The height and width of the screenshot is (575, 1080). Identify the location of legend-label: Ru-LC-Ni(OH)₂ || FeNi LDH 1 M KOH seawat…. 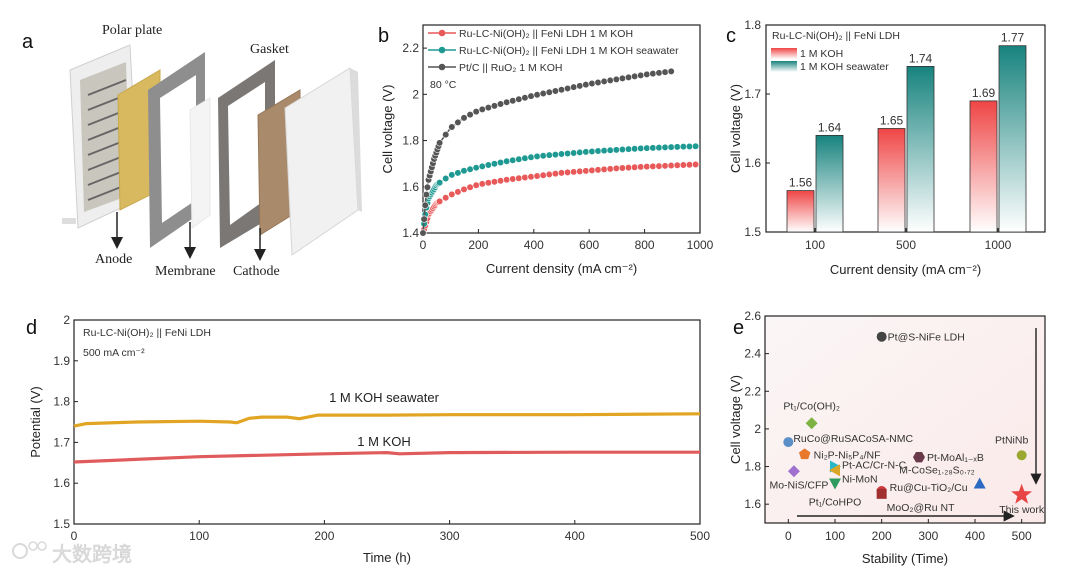
(569, 51).